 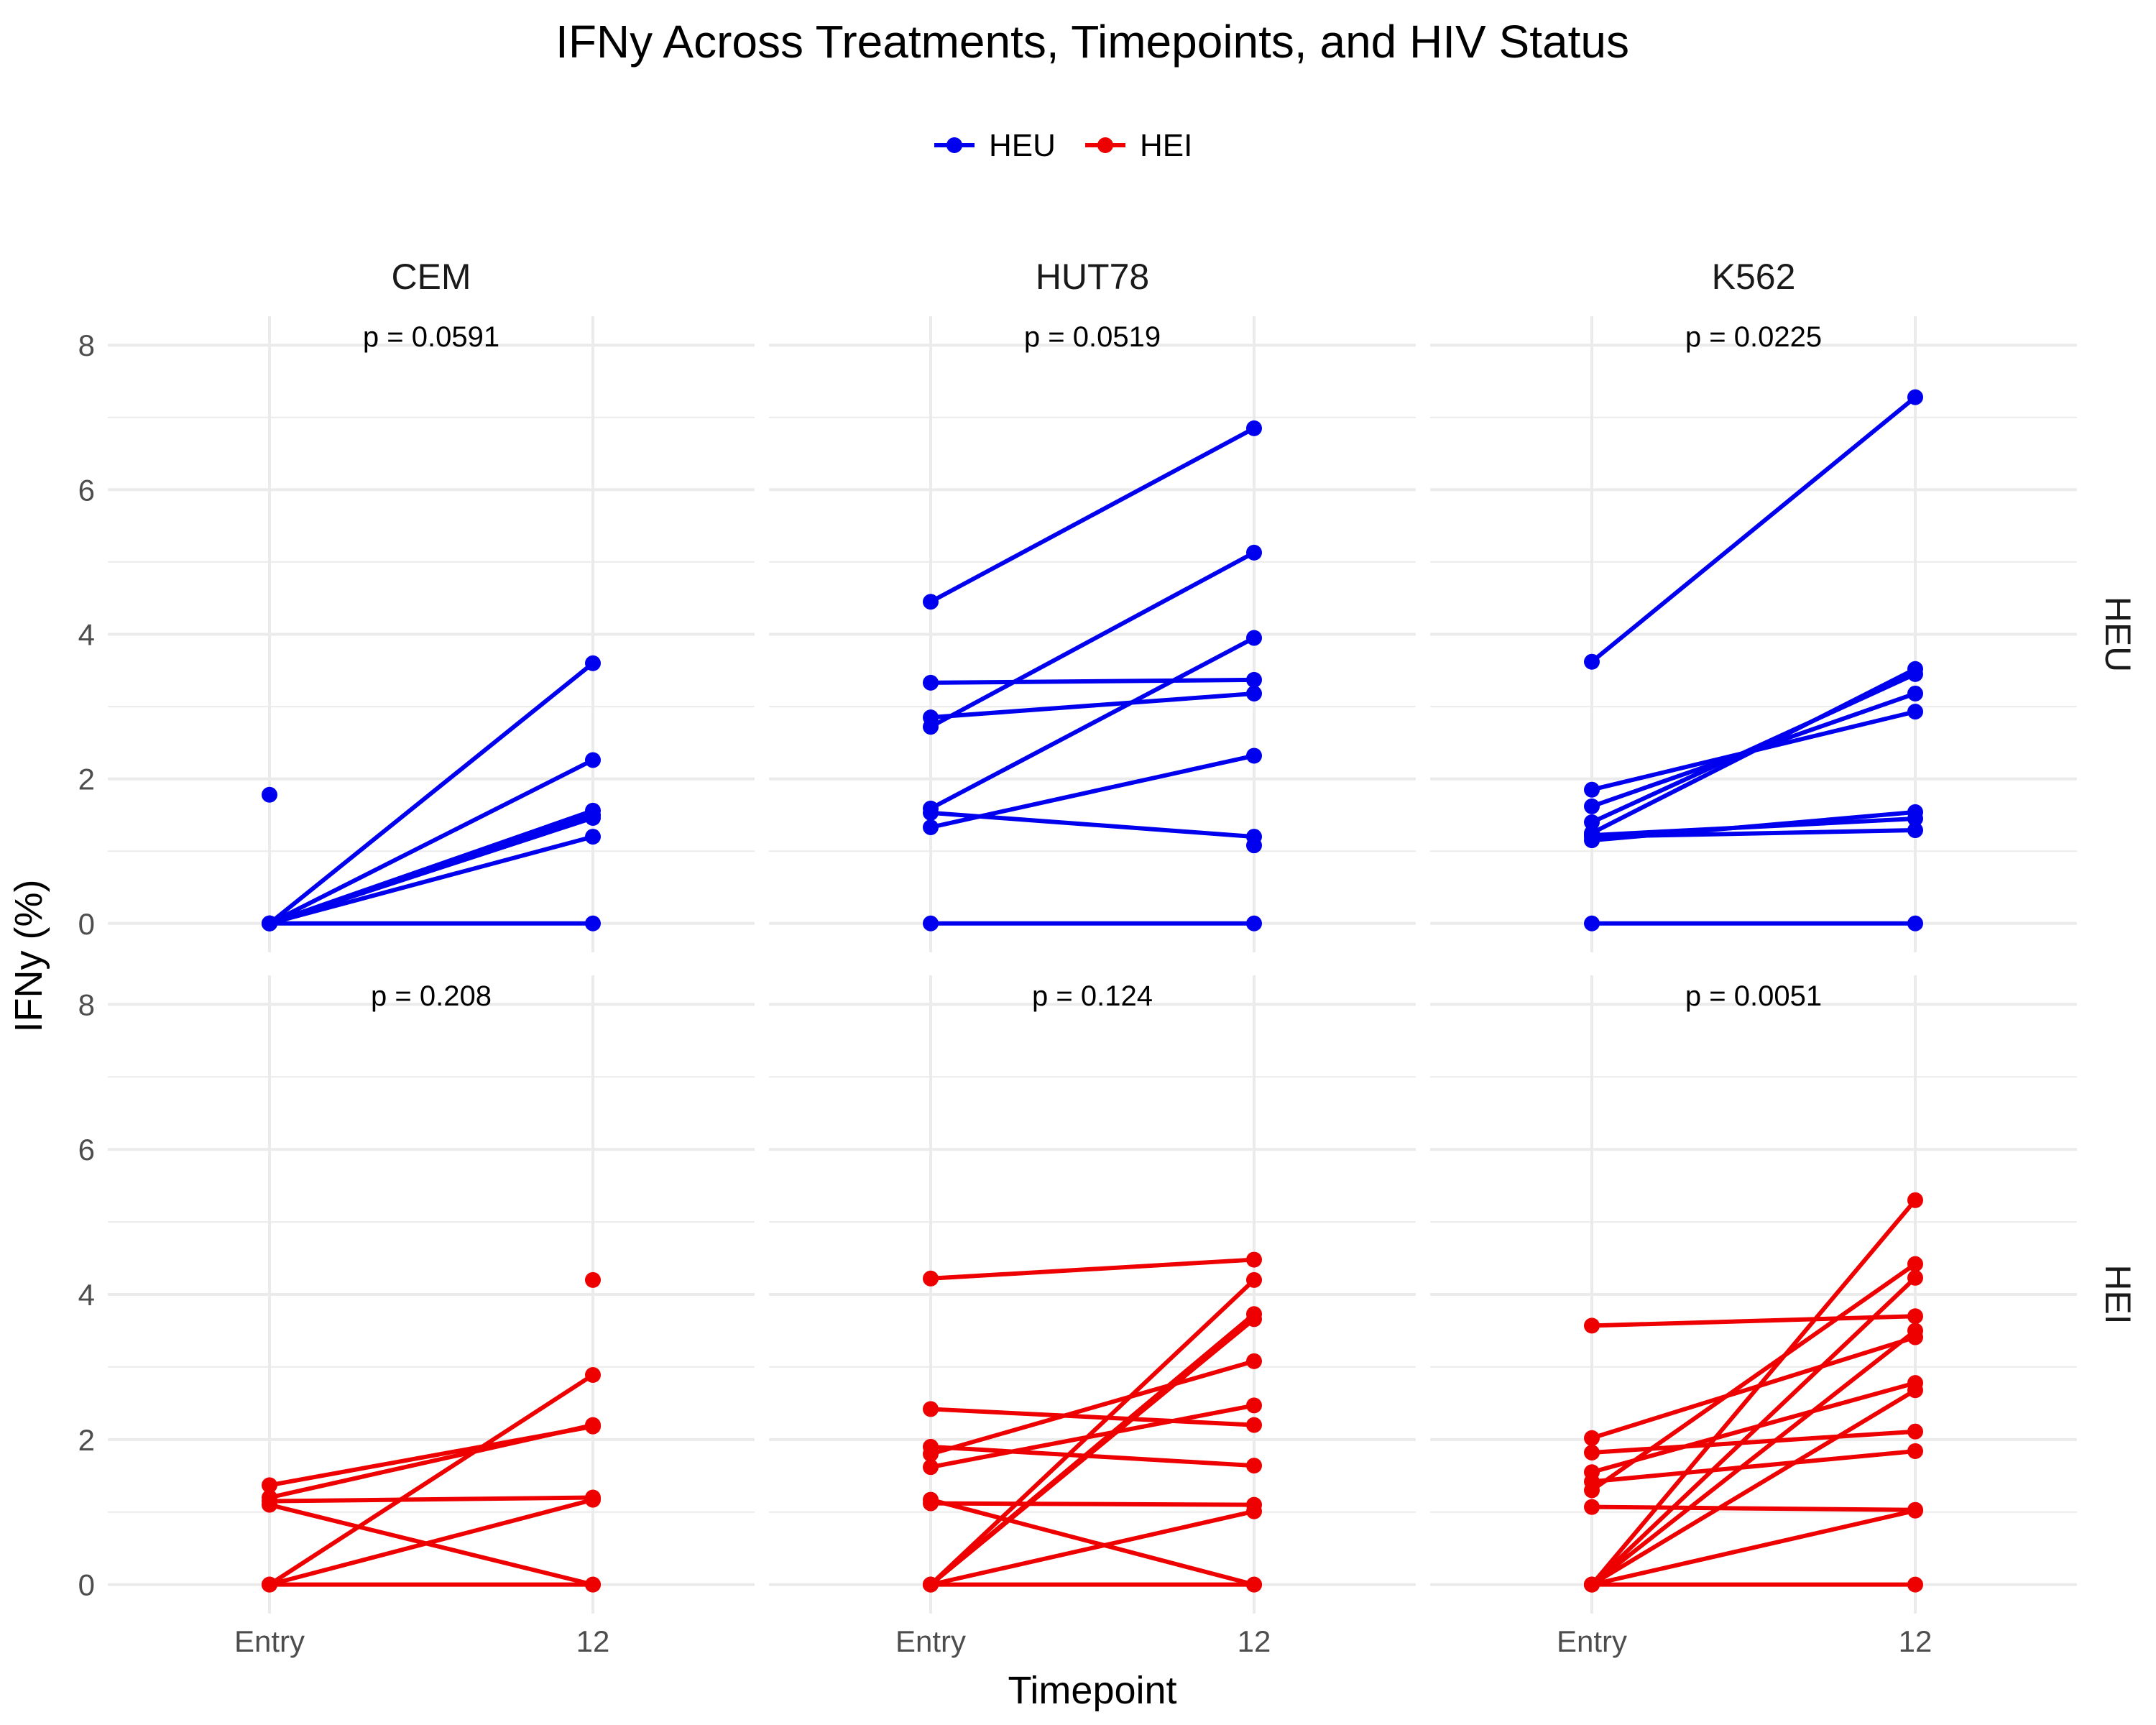 What do you see at coordinates (431, 277) in the screenshot?
I see `strip-label-cem: CEM` at bounding box center [431, 277].